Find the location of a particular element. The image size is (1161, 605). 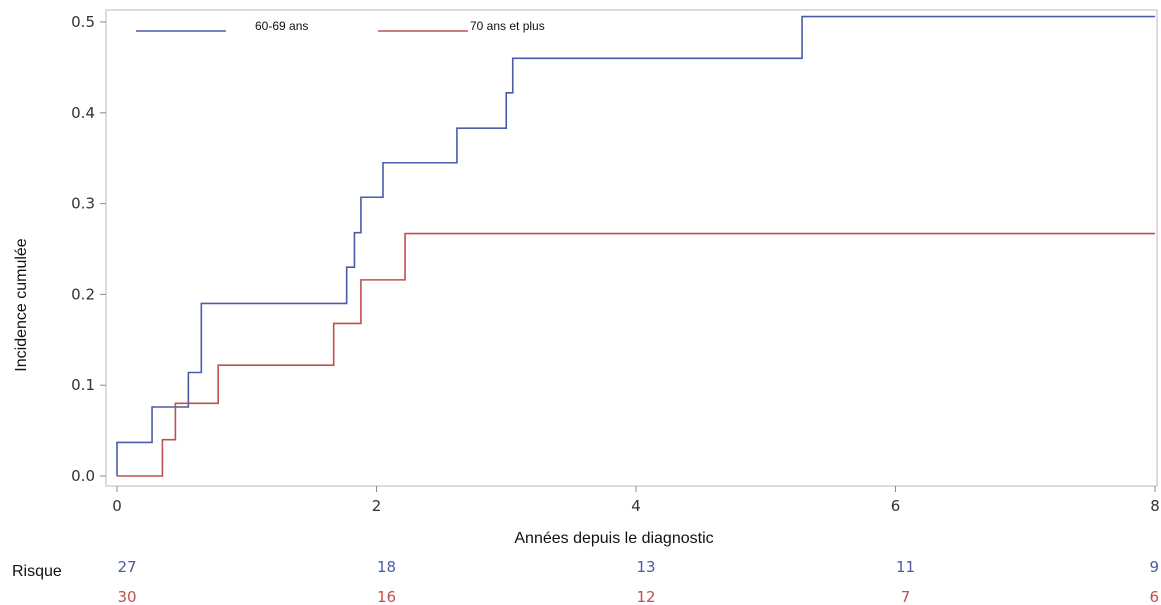

risk-value: 30 is located at coordinates (126, 596).